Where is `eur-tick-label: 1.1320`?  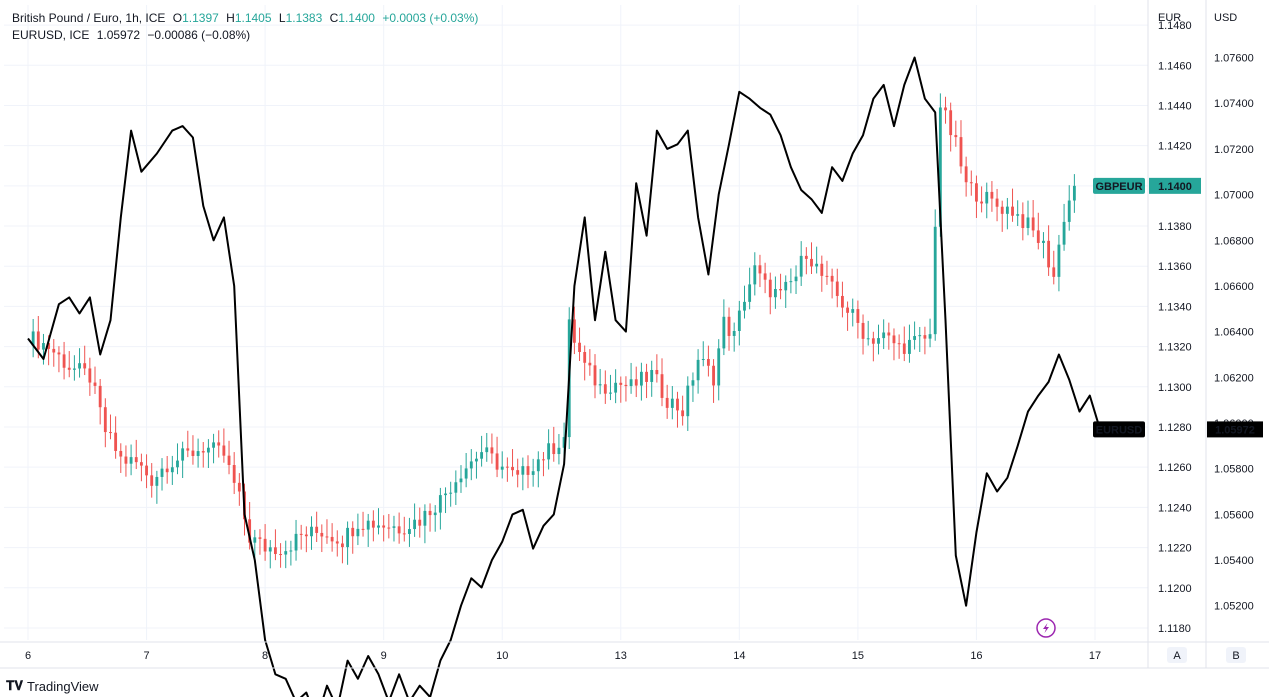
eur-tick-label: 1.1320 is located at coordinates (1175, 348).